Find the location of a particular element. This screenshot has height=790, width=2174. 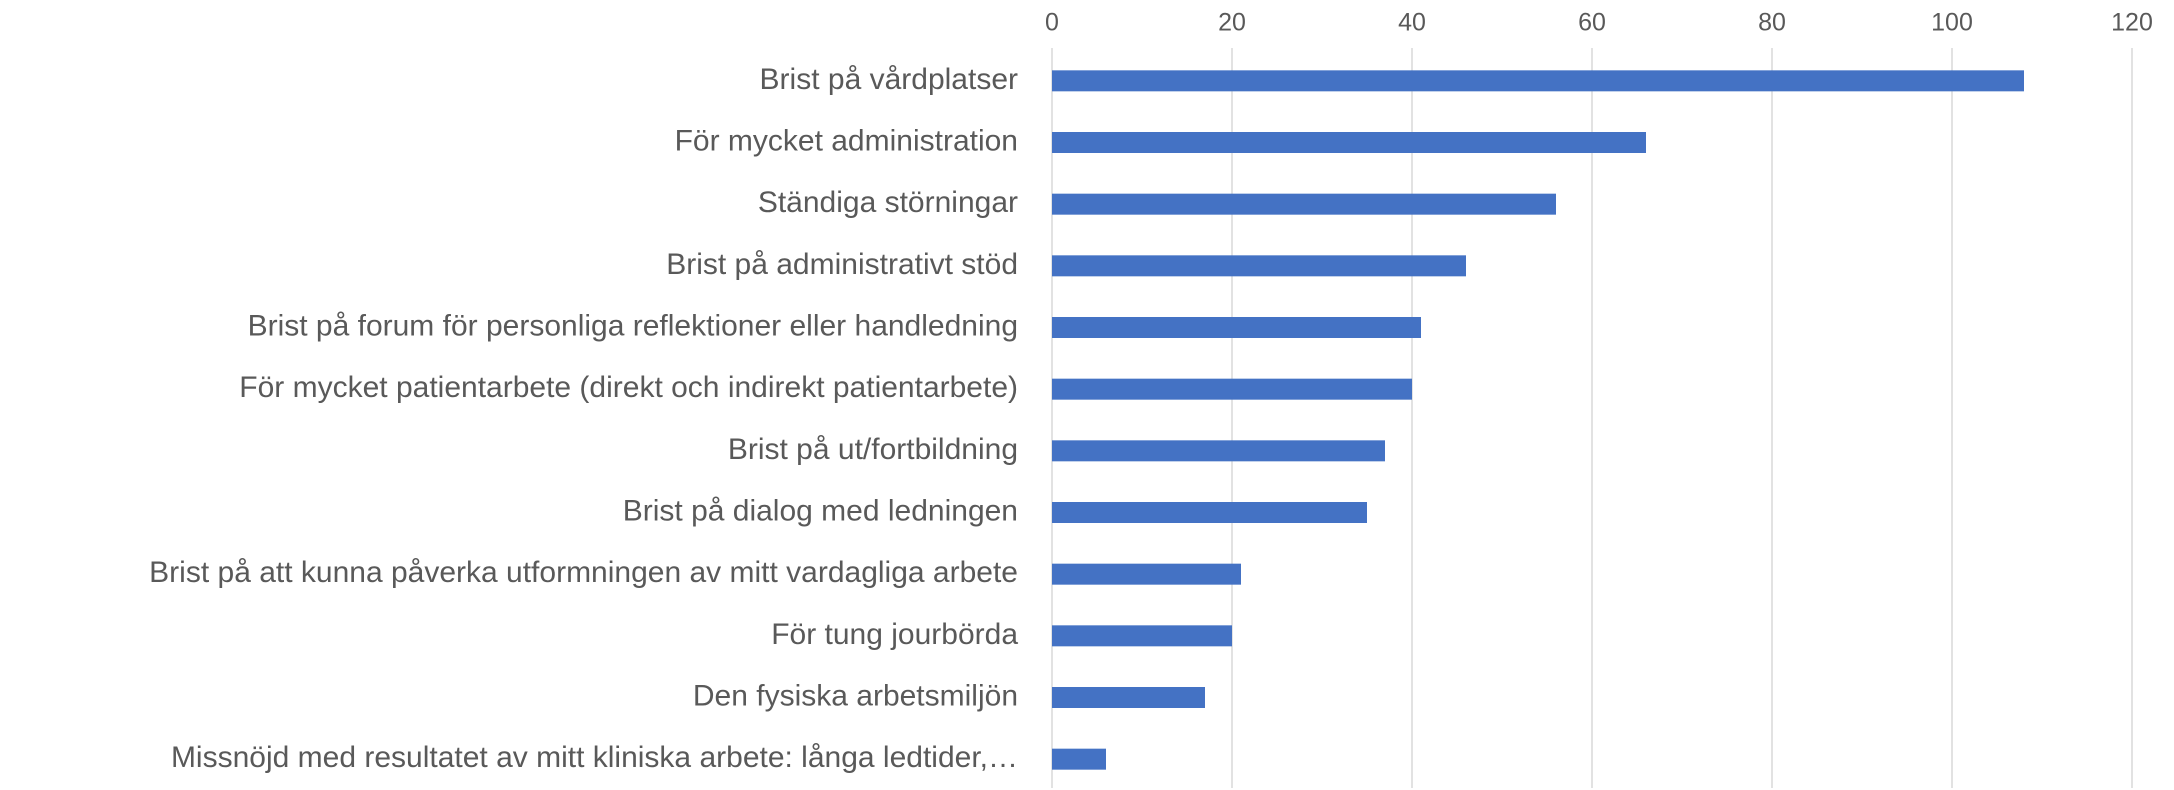

x-tick-label: 60 is located at coordinates (1592, 23).